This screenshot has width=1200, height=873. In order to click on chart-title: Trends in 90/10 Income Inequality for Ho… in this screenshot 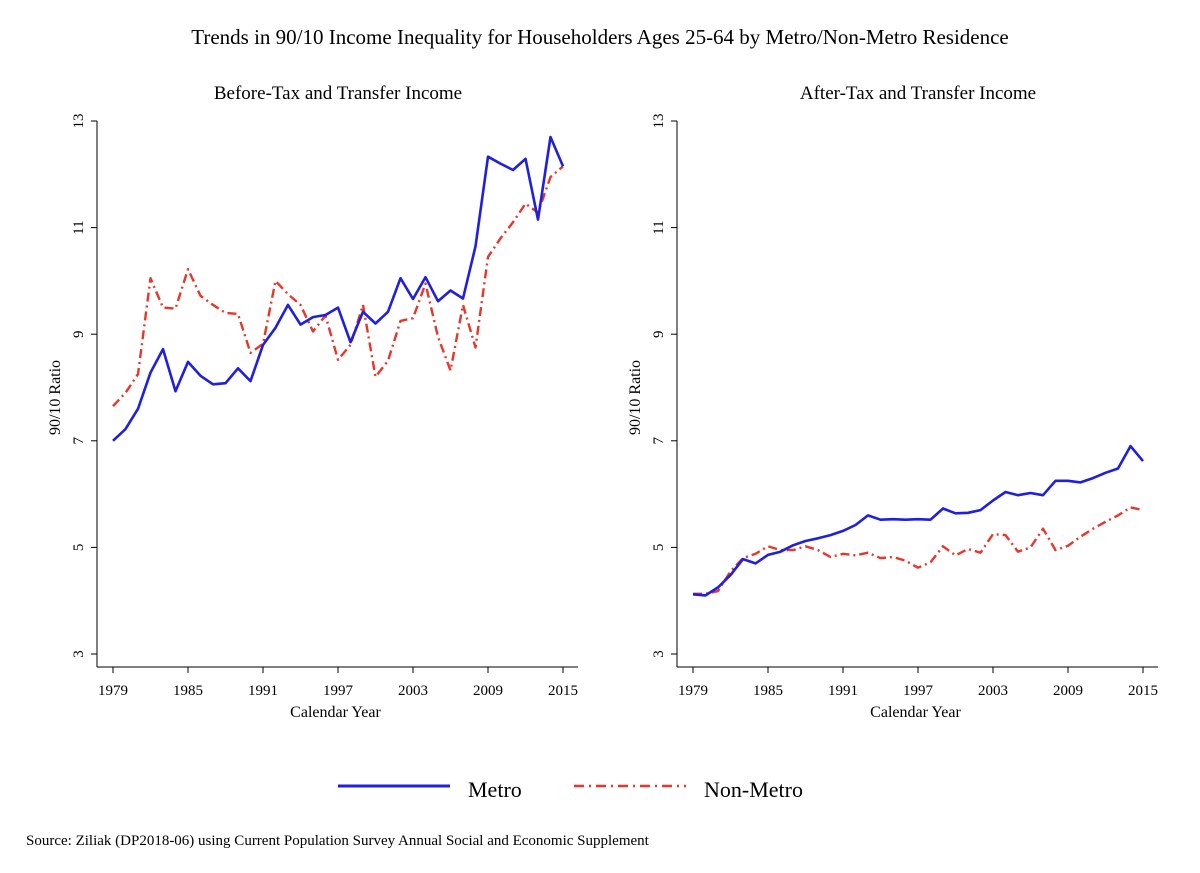, I will do `click(600, 37)`.